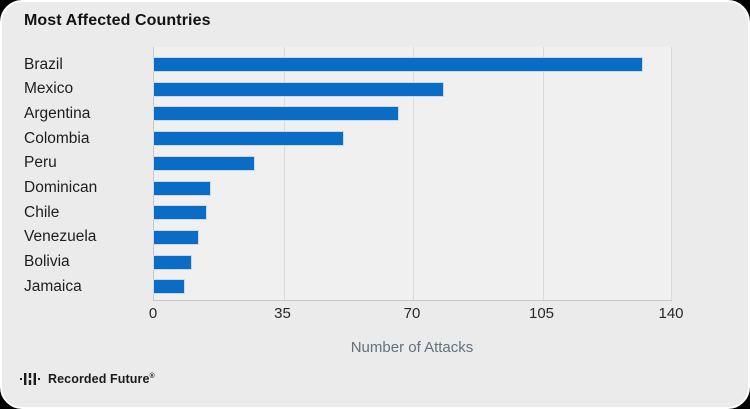  What do you see at coordinates (42, 212) in the screenshot?
I see `category-label-chile: Chile` at bounding box center [42, 212].